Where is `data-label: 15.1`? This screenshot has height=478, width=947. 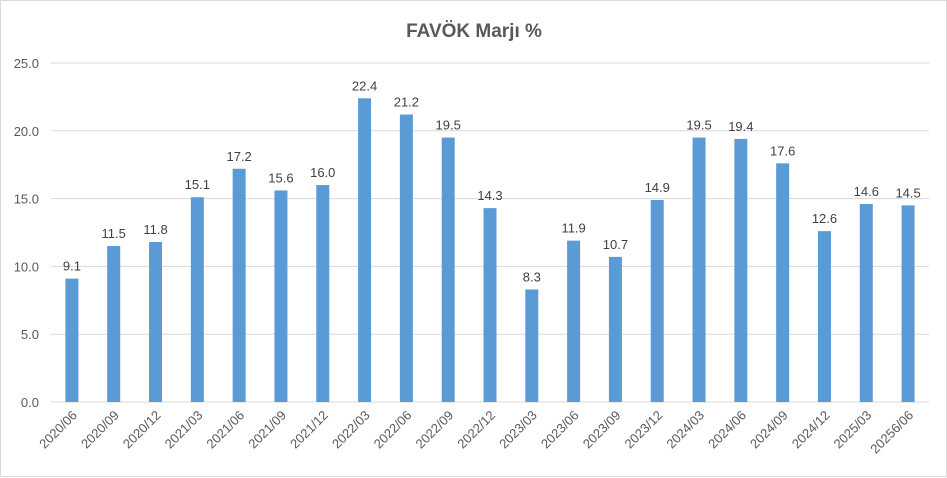
data-label: 15.1 is located at coordinates (197, 184).